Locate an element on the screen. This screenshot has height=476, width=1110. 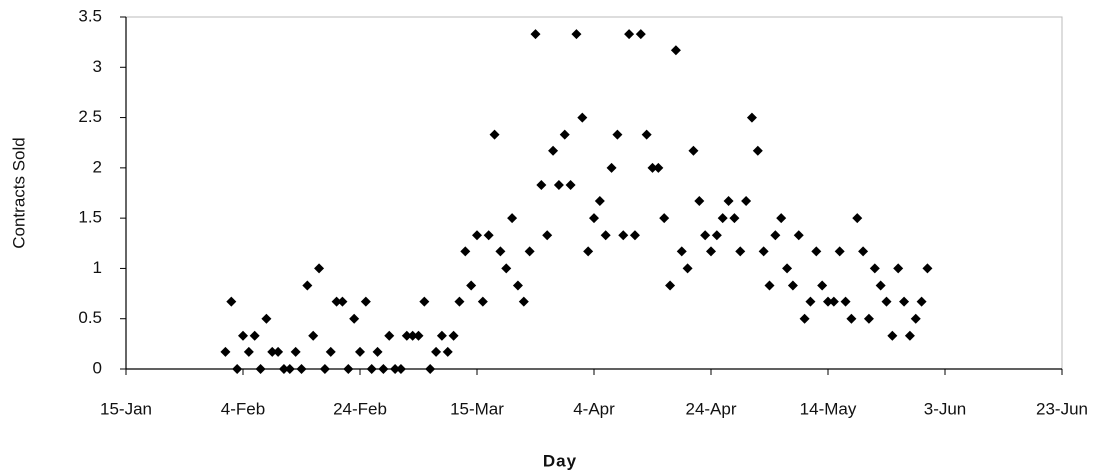
y-tick-label: 1 is located at coordinates (97, 267).